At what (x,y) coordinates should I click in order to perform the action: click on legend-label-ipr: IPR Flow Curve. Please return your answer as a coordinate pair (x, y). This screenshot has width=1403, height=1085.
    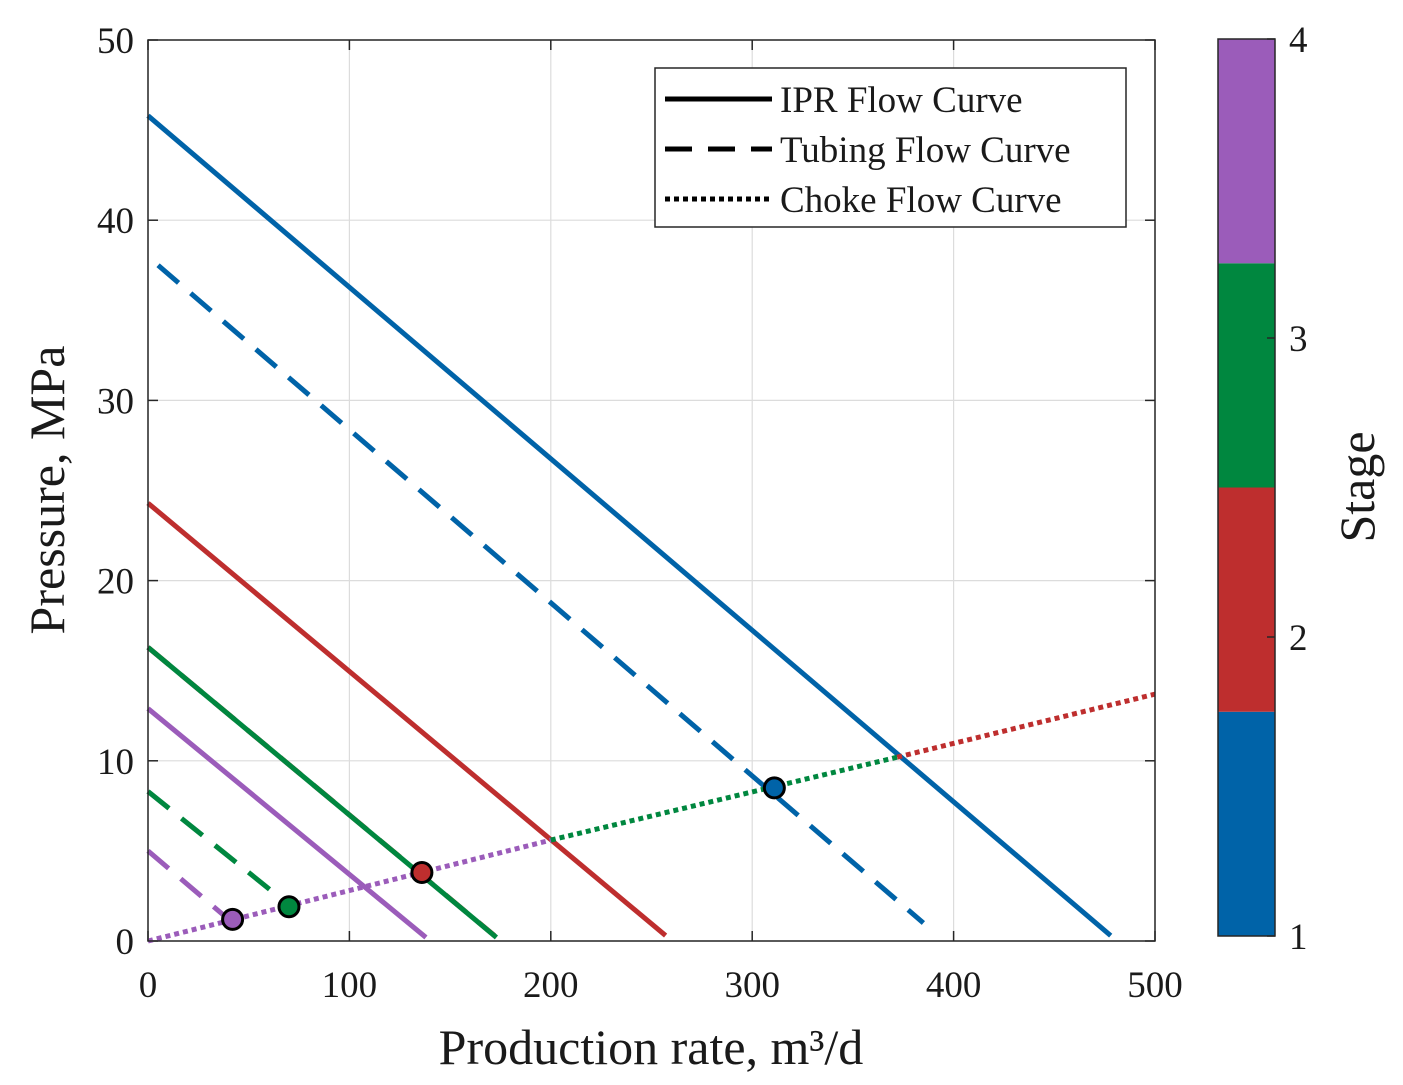
    Looking at the image, I should click on (901, 100).